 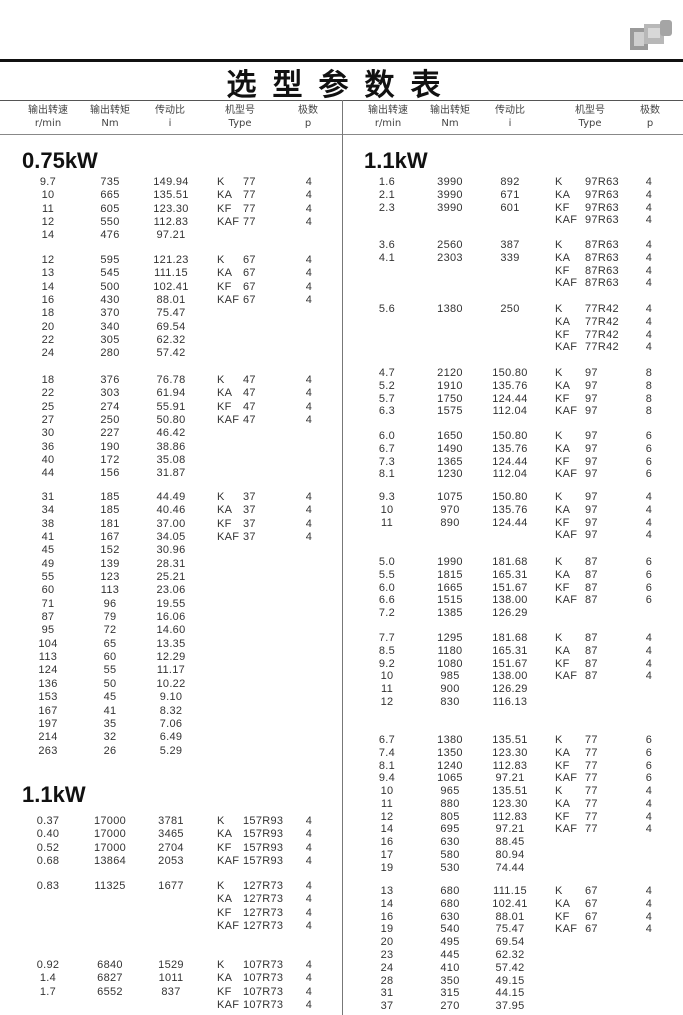 I want to click on output-torque: 3990, so click(x=450, y=194).